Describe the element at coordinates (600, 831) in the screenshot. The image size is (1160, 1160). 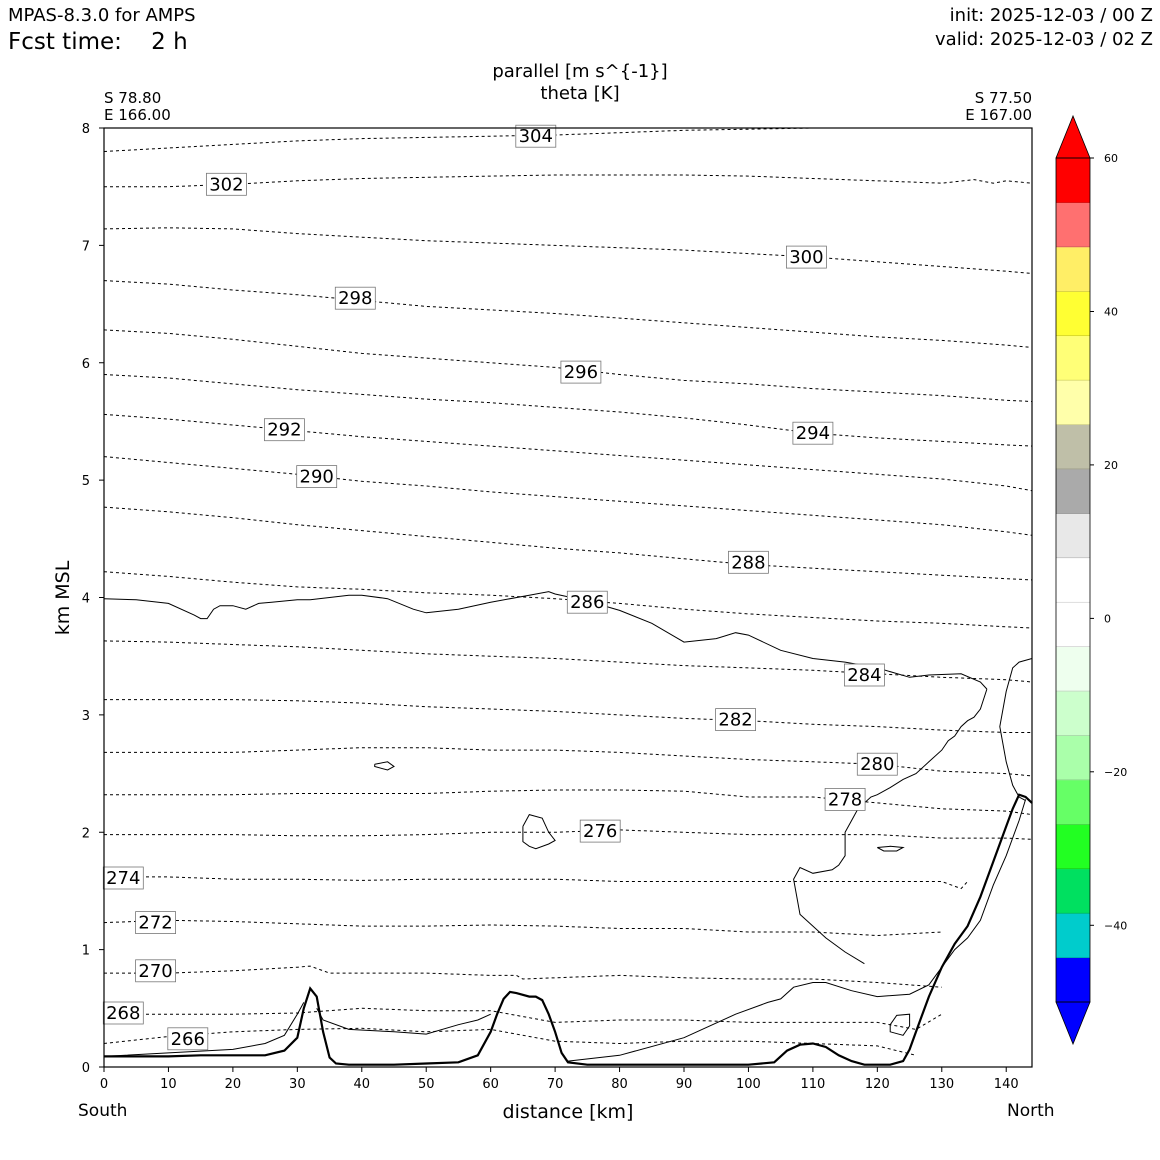
I see `contour-label-276: 276` at that location.